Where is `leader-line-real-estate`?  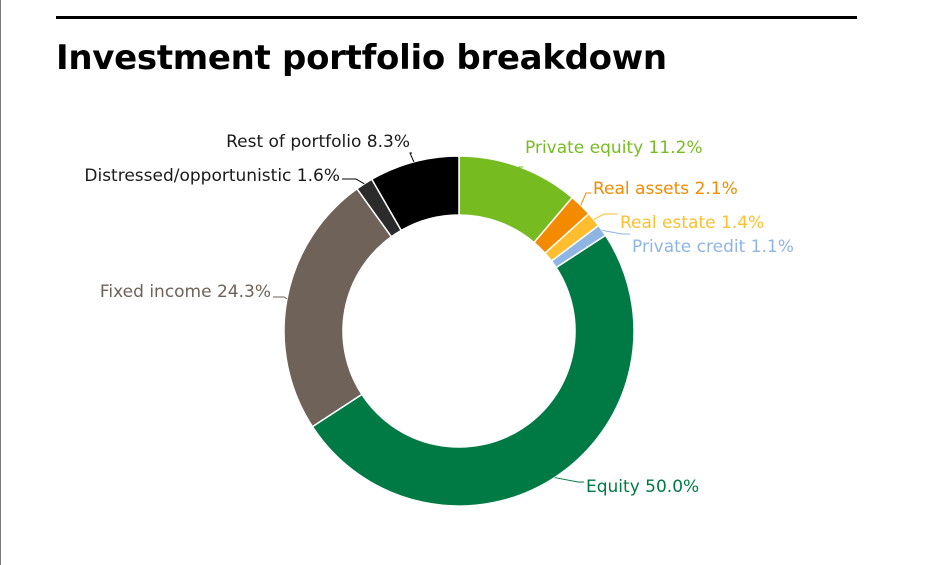
leader-line-real-estate is located at coordinates (605, 216).